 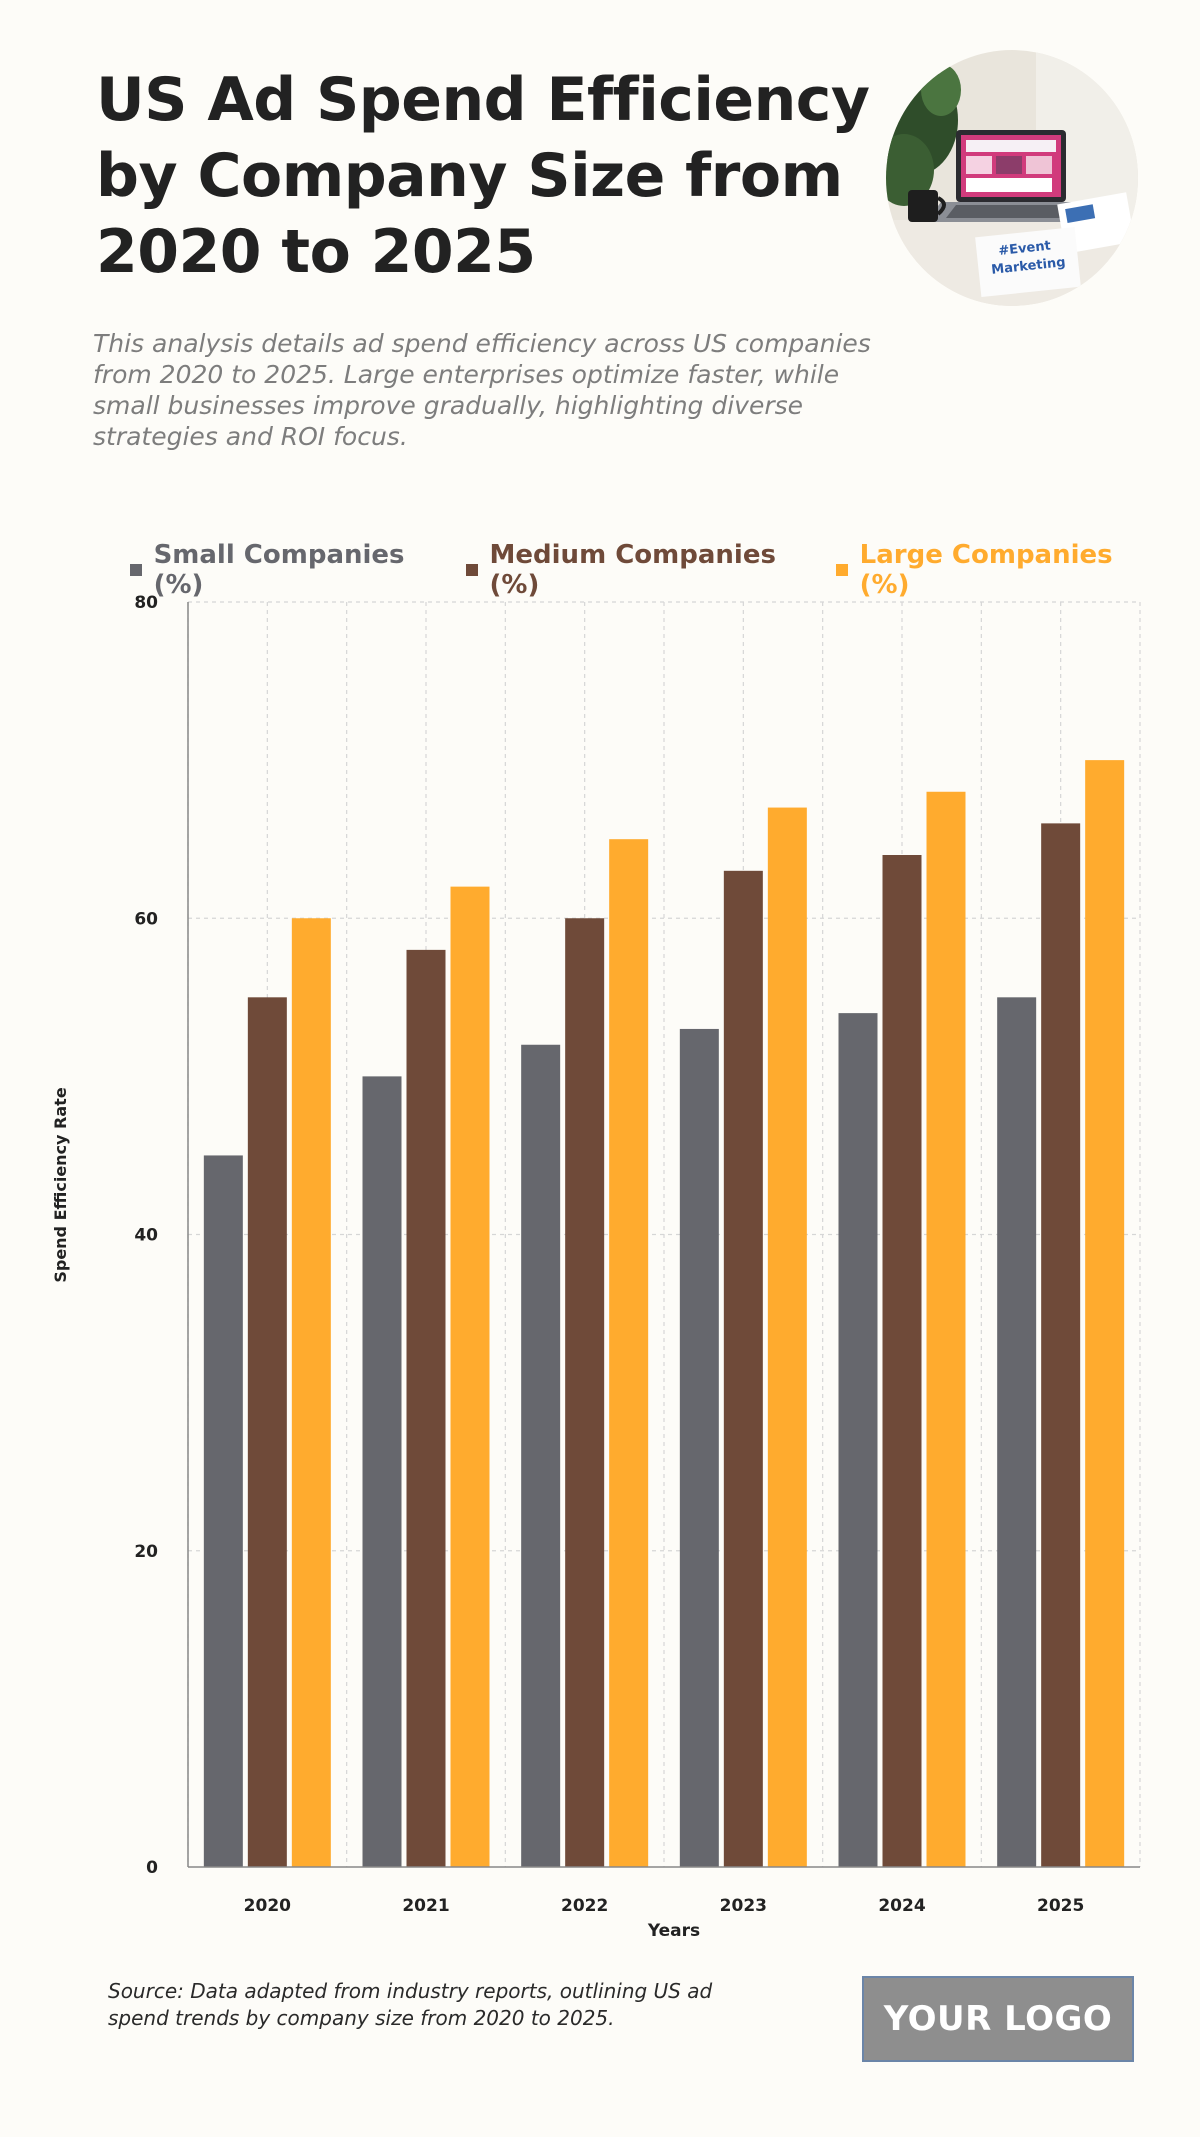 I want to click on x-tick-label: 2021, so click(x=425, y=1906).